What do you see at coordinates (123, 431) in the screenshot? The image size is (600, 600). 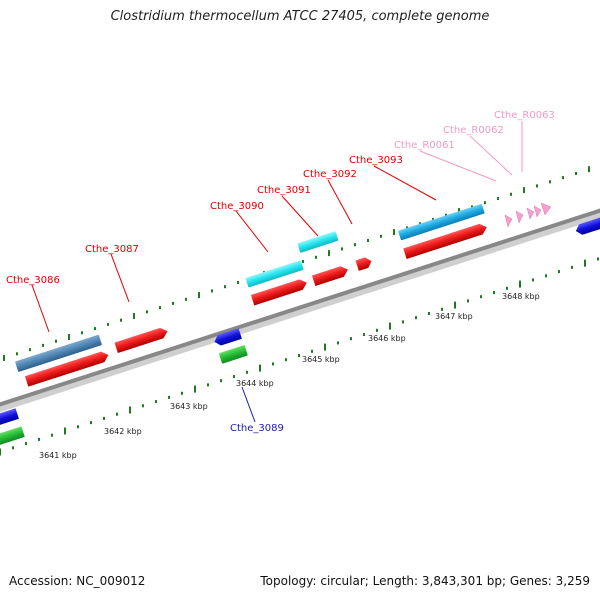 I see `ruler-label: 3642 kbp` at bounding box center [123, 431].